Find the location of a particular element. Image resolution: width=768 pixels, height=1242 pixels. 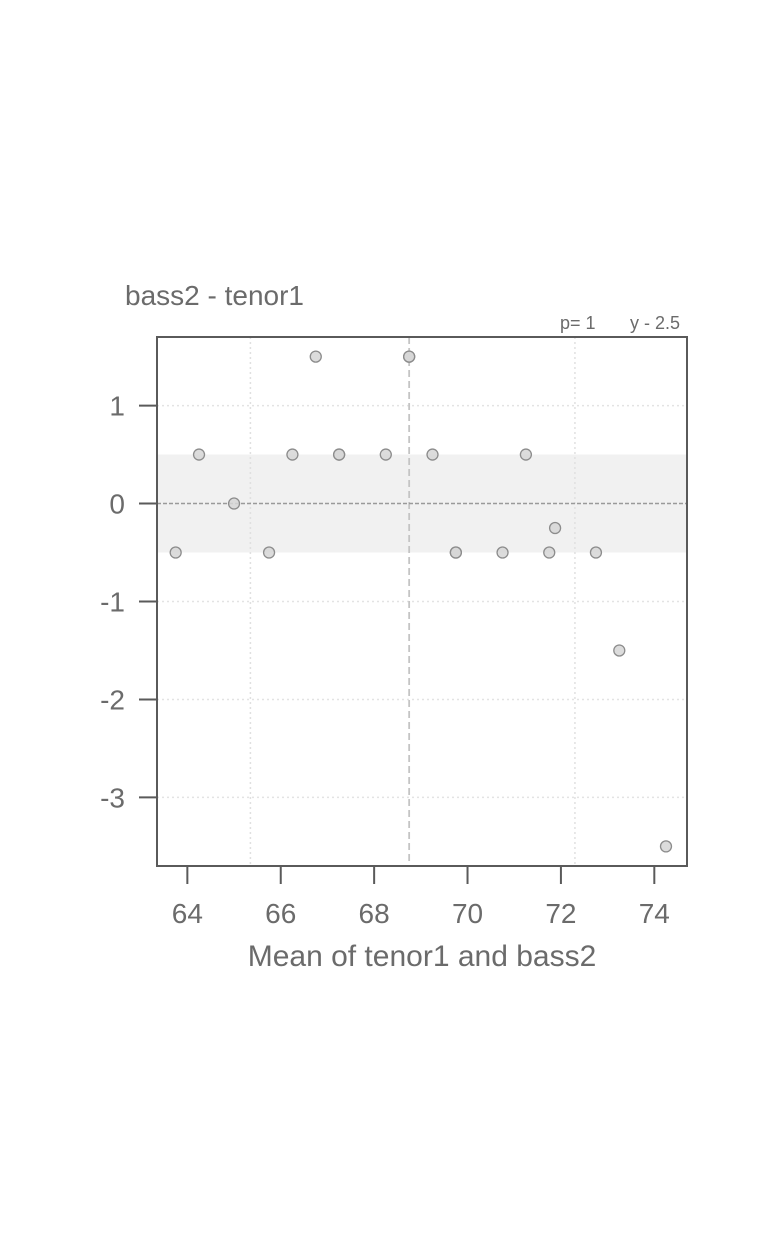

x-tick-label: 68 is located at coordinates (374, 913).